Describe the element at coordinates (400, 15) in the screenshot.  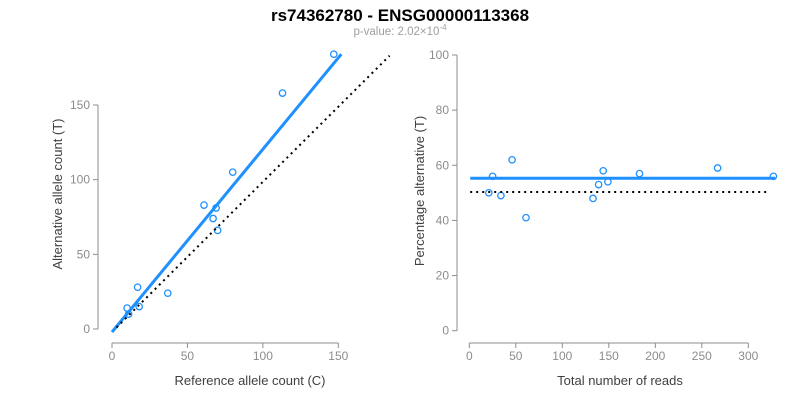
I see `page-title: rs74362780 - ENSG00000113368` at that location.